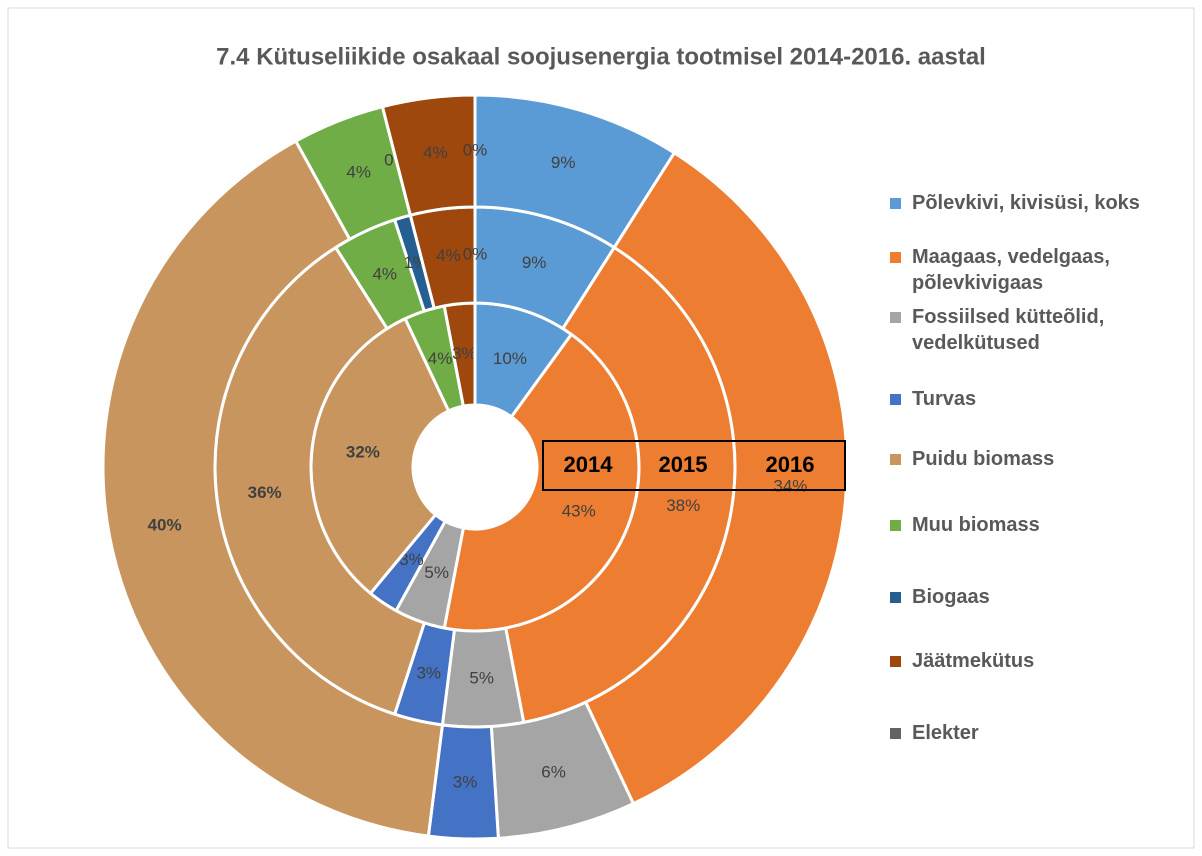 The image size is (1202, 856). Describe the element at coordinates (790, 464) in the screenshot. I see `year-label: 2016` at that location.